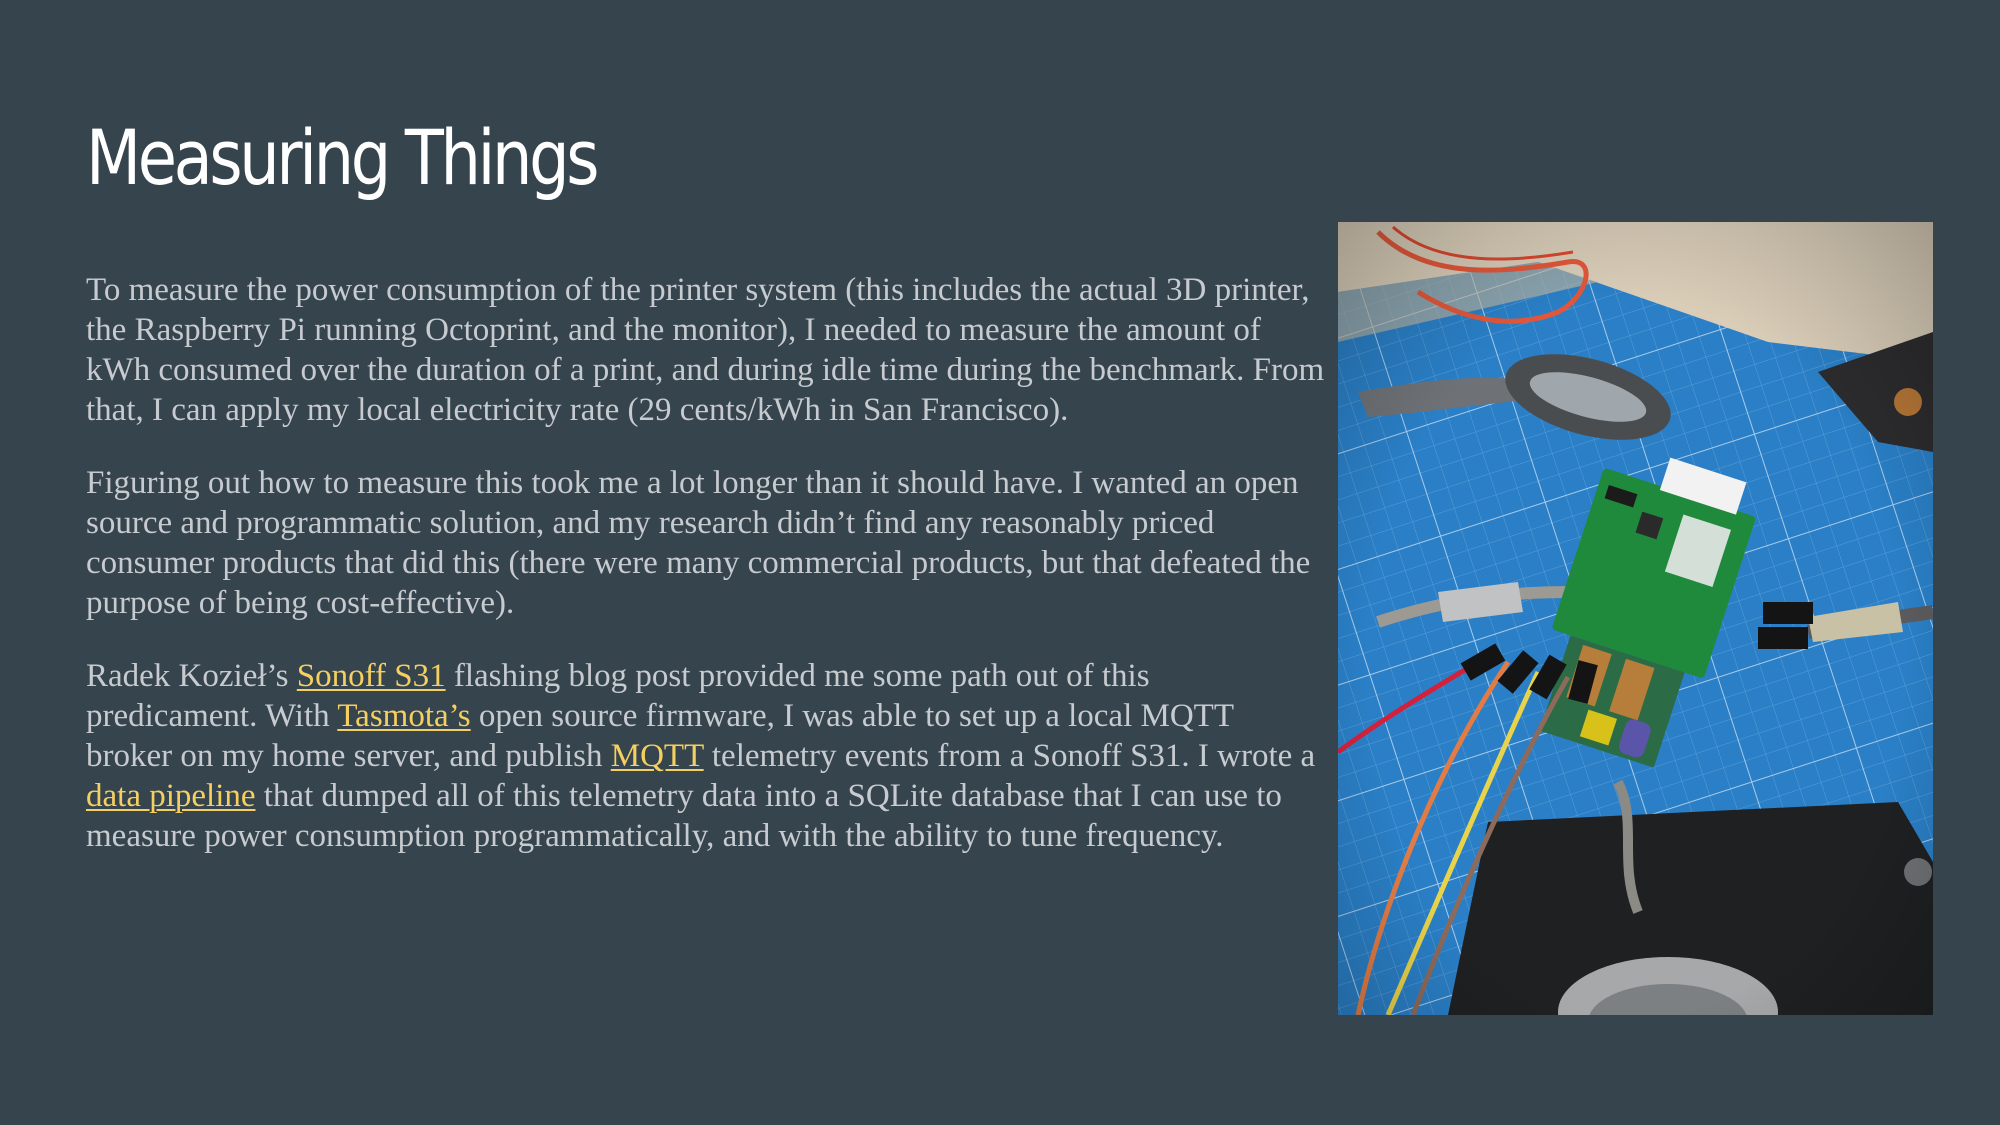 This screenshot has width=2000, height=1125. I want to click on mqtt-link: MQTT, so click(657, 756).